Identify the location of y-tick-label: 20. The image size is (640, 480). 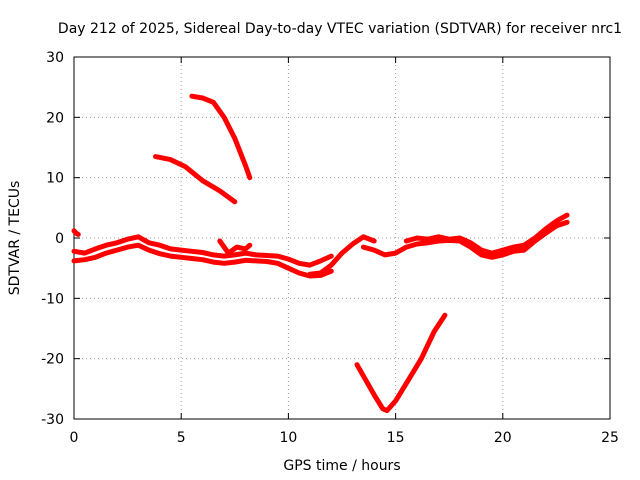
(55, 118).